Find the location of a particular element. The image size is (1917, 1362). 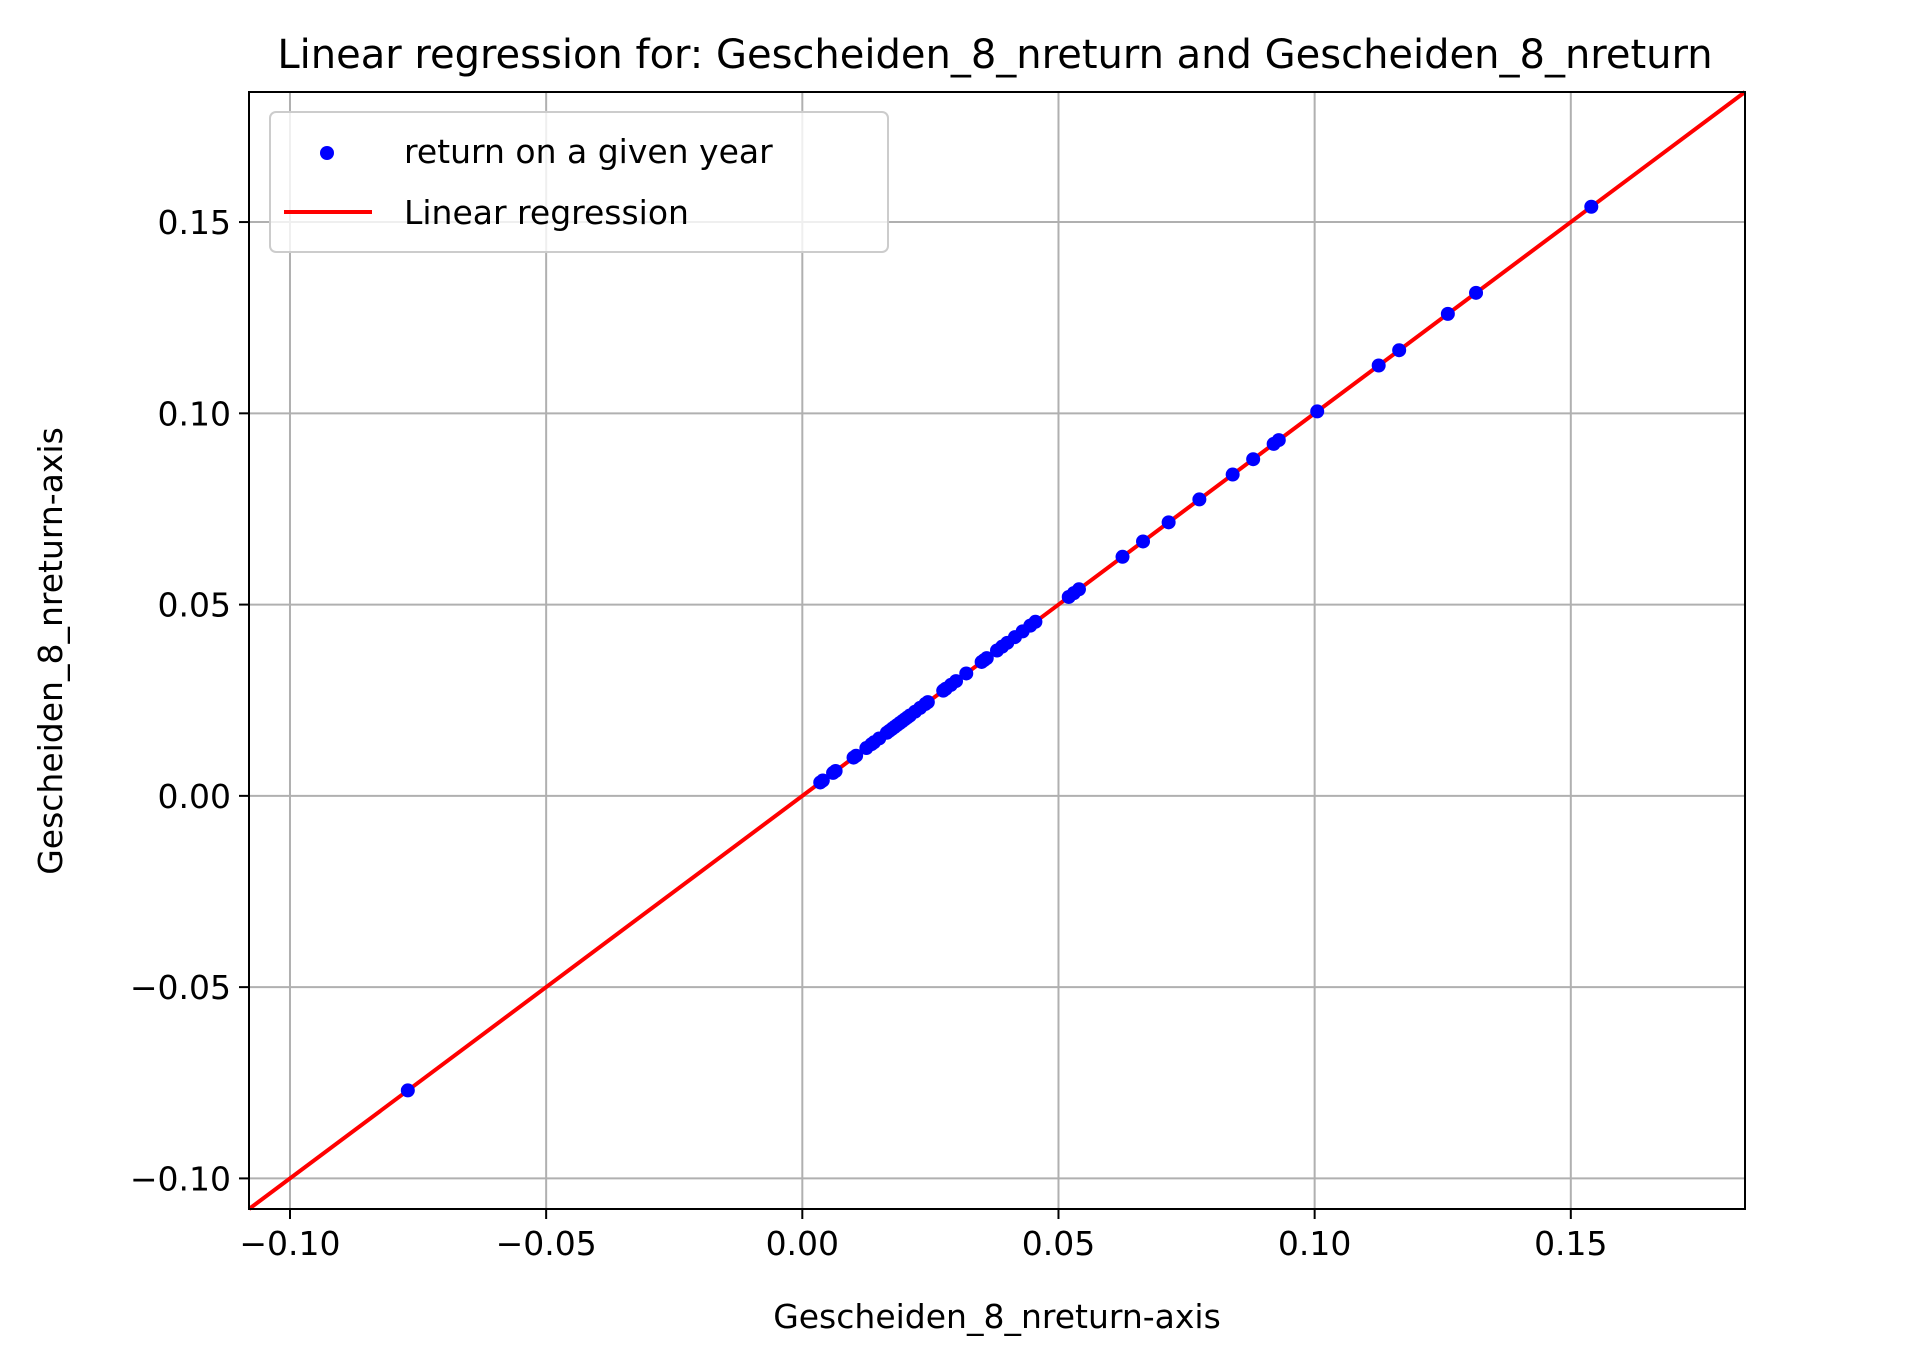

legend-box is located at coordinates (579, 182).